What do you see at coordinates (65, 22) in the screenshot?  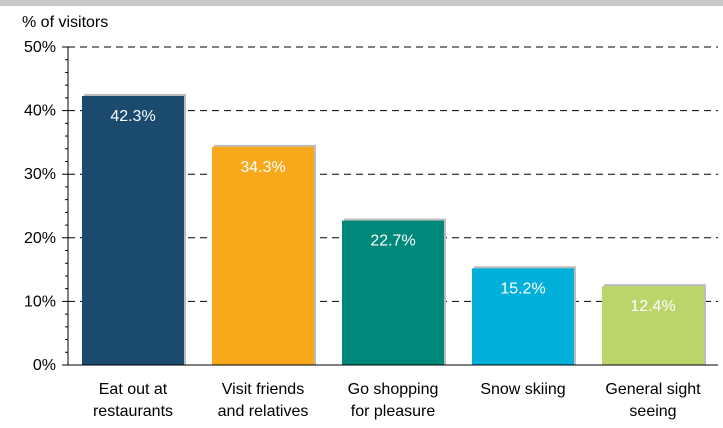 I see `y-axis-title: % of visitors` at bounding box center [65, 22].